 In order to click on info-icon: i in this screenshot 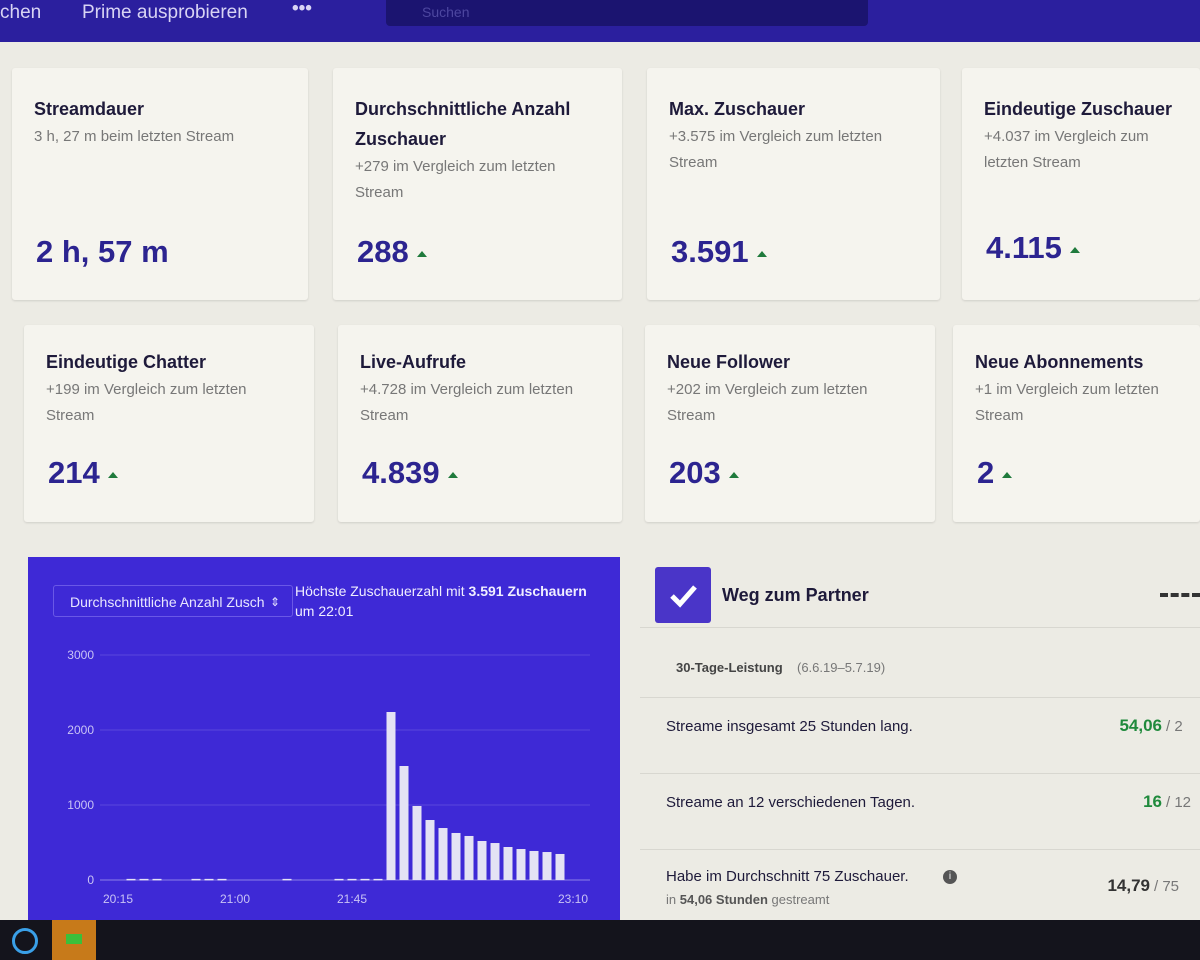, I will do `click(950, 877)`.